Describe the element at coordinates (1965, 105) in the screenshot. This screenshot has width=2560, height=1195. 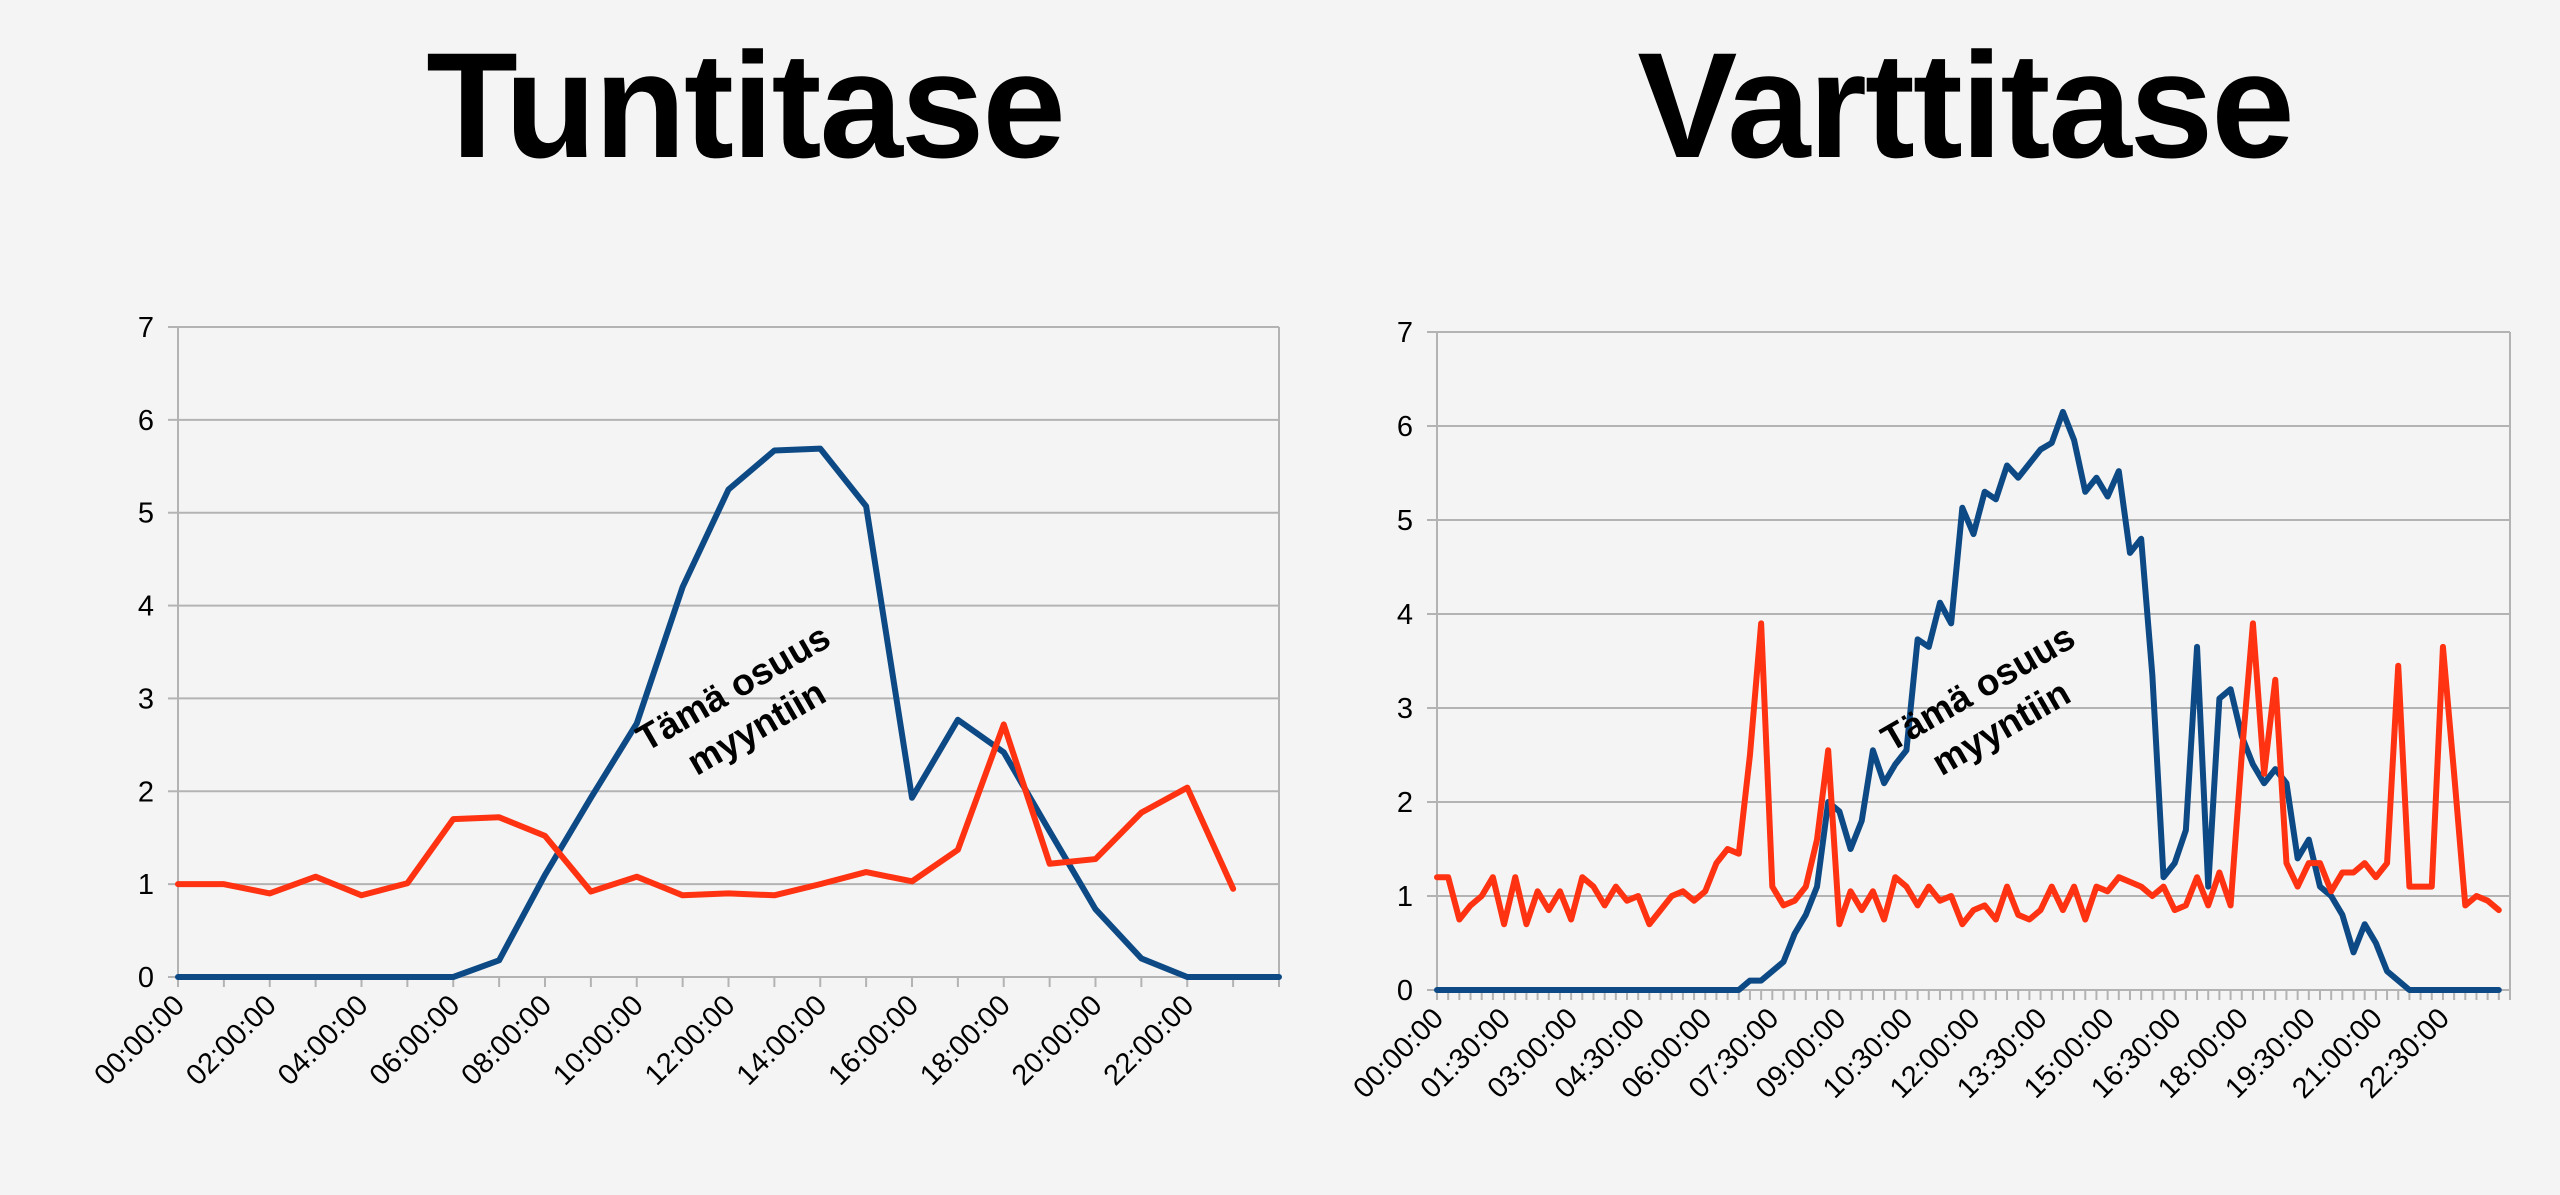
I see `chart-title-varttitase: Varttitase` at that location.